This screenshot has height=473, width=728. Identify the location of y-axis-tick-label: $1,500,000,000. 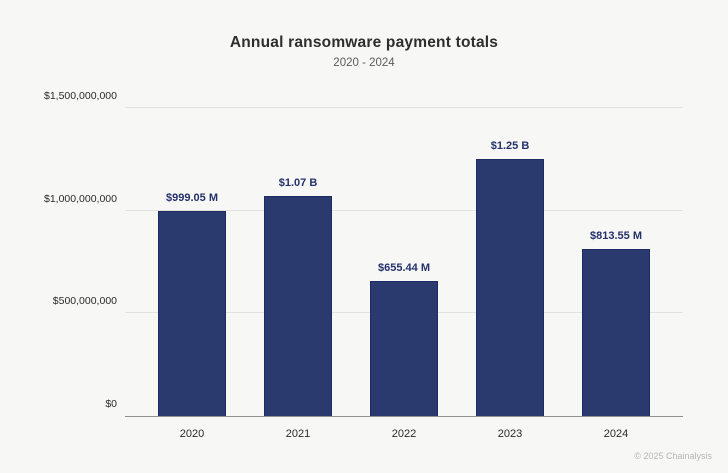
(80, 96).